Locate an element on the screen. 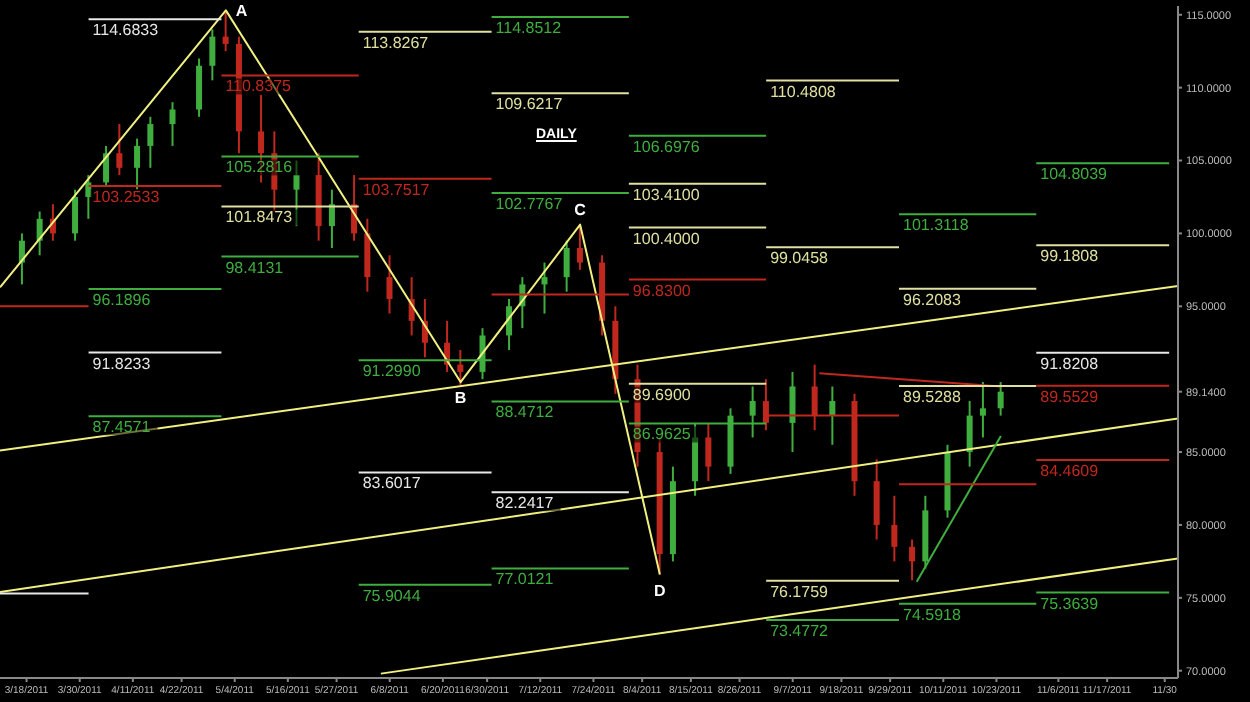 This screenshot has width=1250, height=702. series-label: 102.7767 is located at coordinates (529, 203).